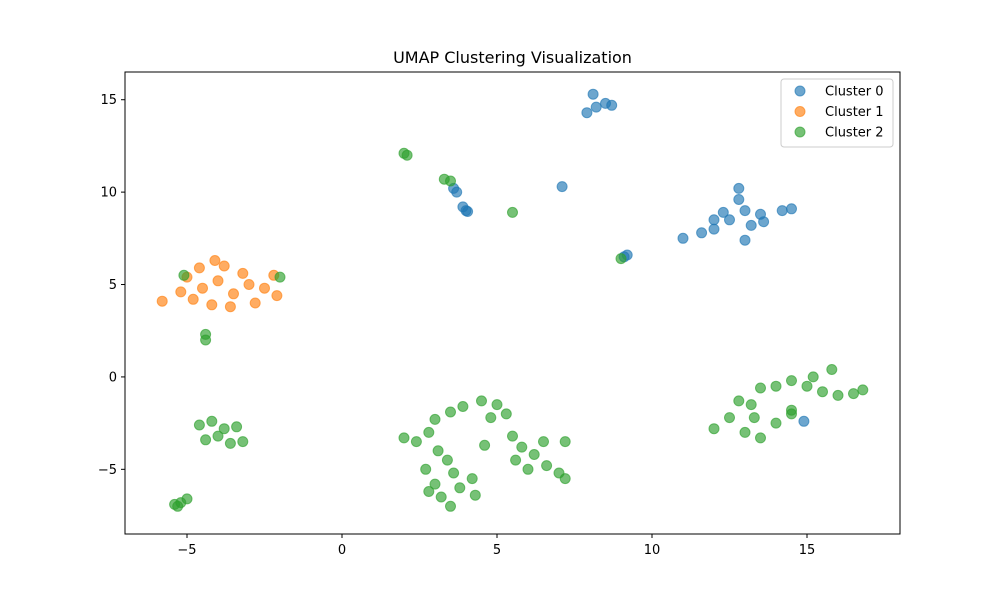 This screenshot has width=1000, height=600. Describe the element at coordinates (497, 550) in the screenshot. I see `x-tick-label: 5` at that location.